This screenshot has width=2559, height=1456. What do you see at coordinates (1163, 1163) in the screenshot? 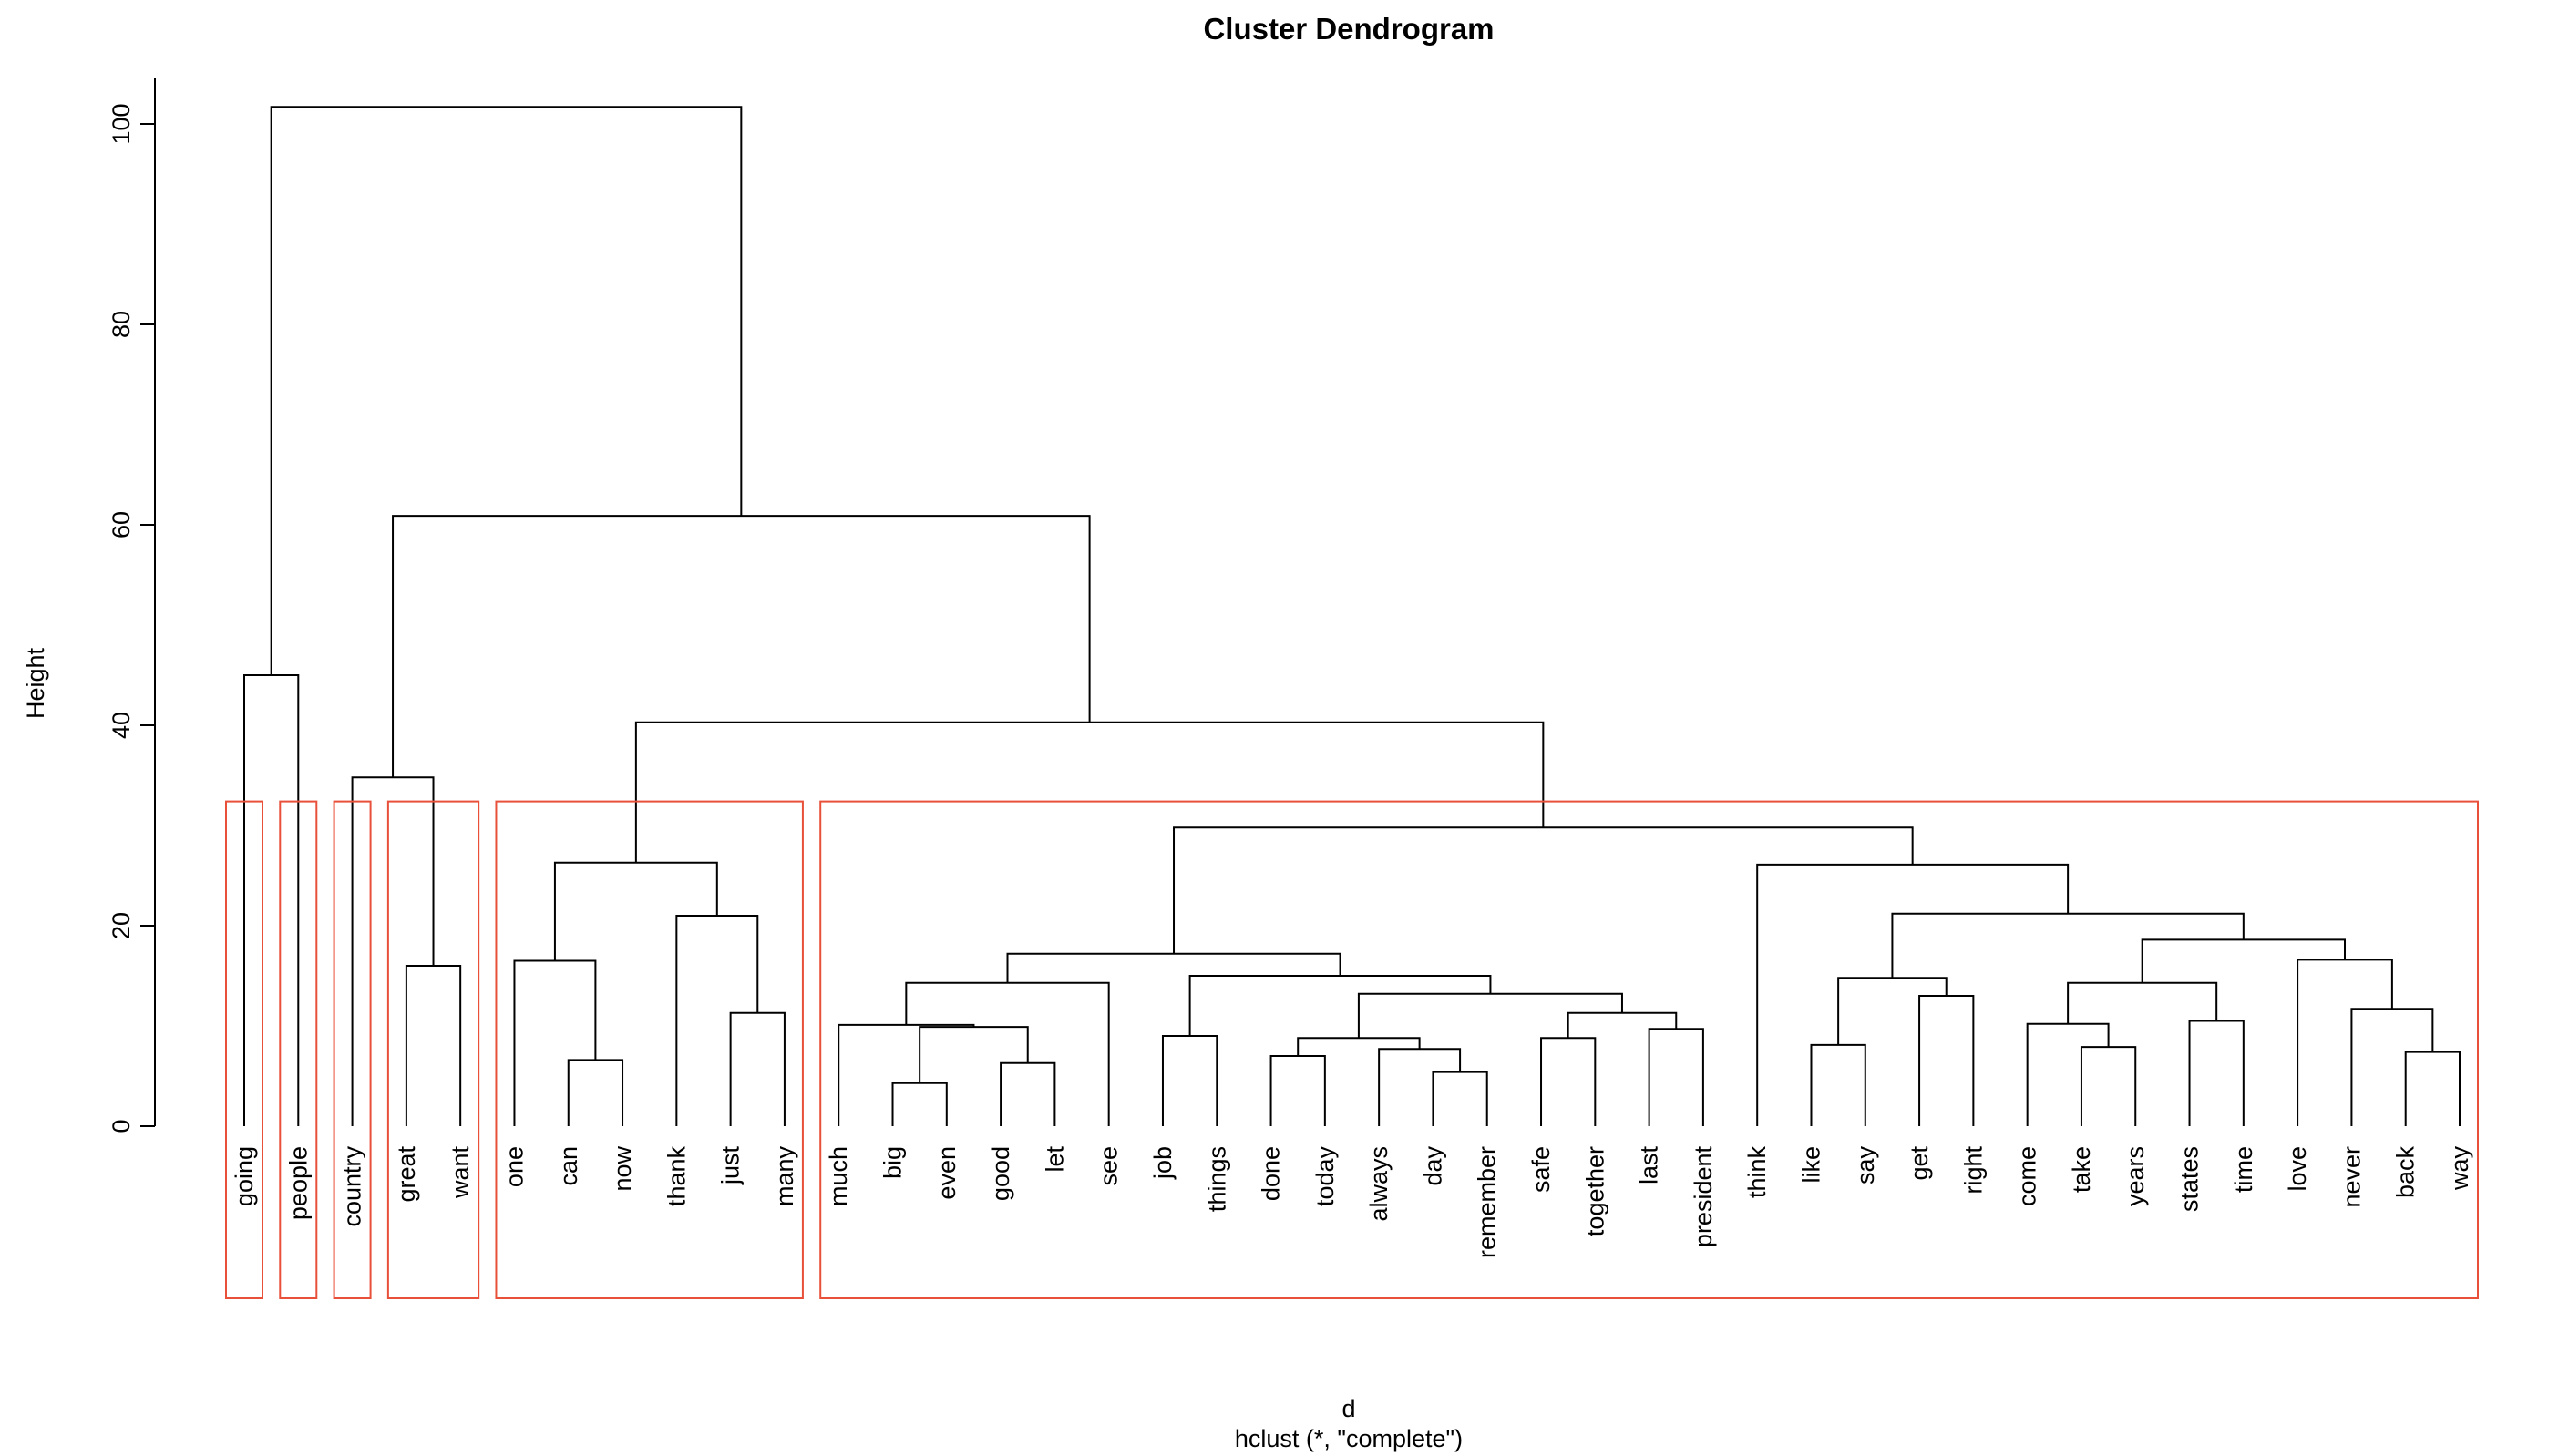
I see `leaf-label: job` at bounding box center [1163, 1163].